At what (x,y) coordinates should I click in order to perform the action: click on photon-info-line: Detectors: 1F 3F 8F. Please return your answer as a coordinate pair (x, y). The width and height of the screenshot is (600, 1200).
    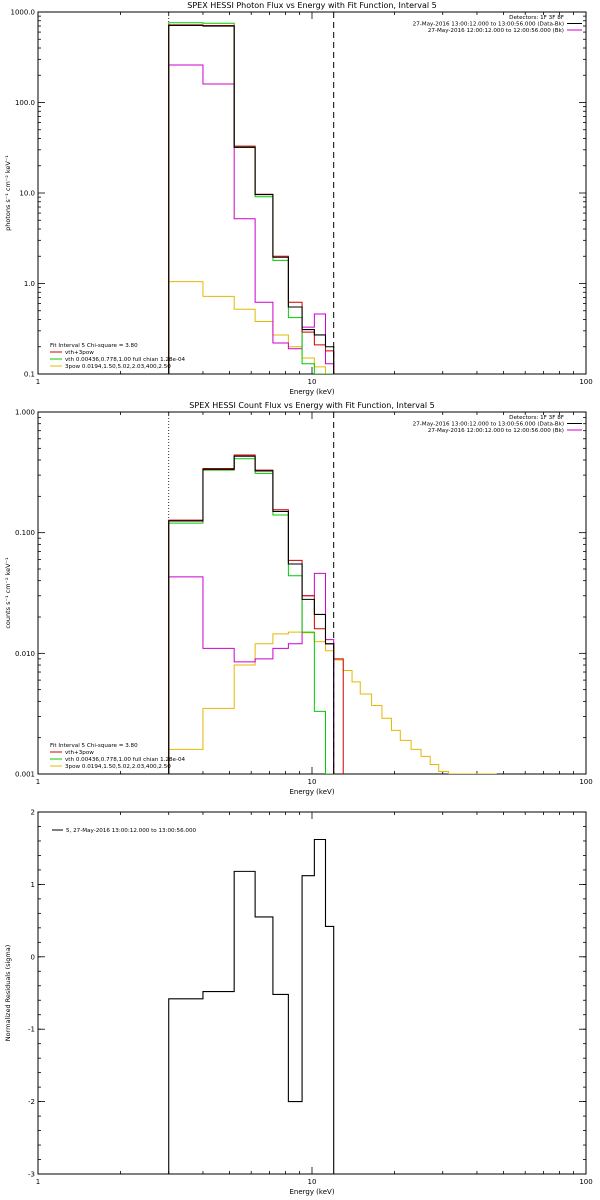
    Looking at the image, I should click on (536, 18).